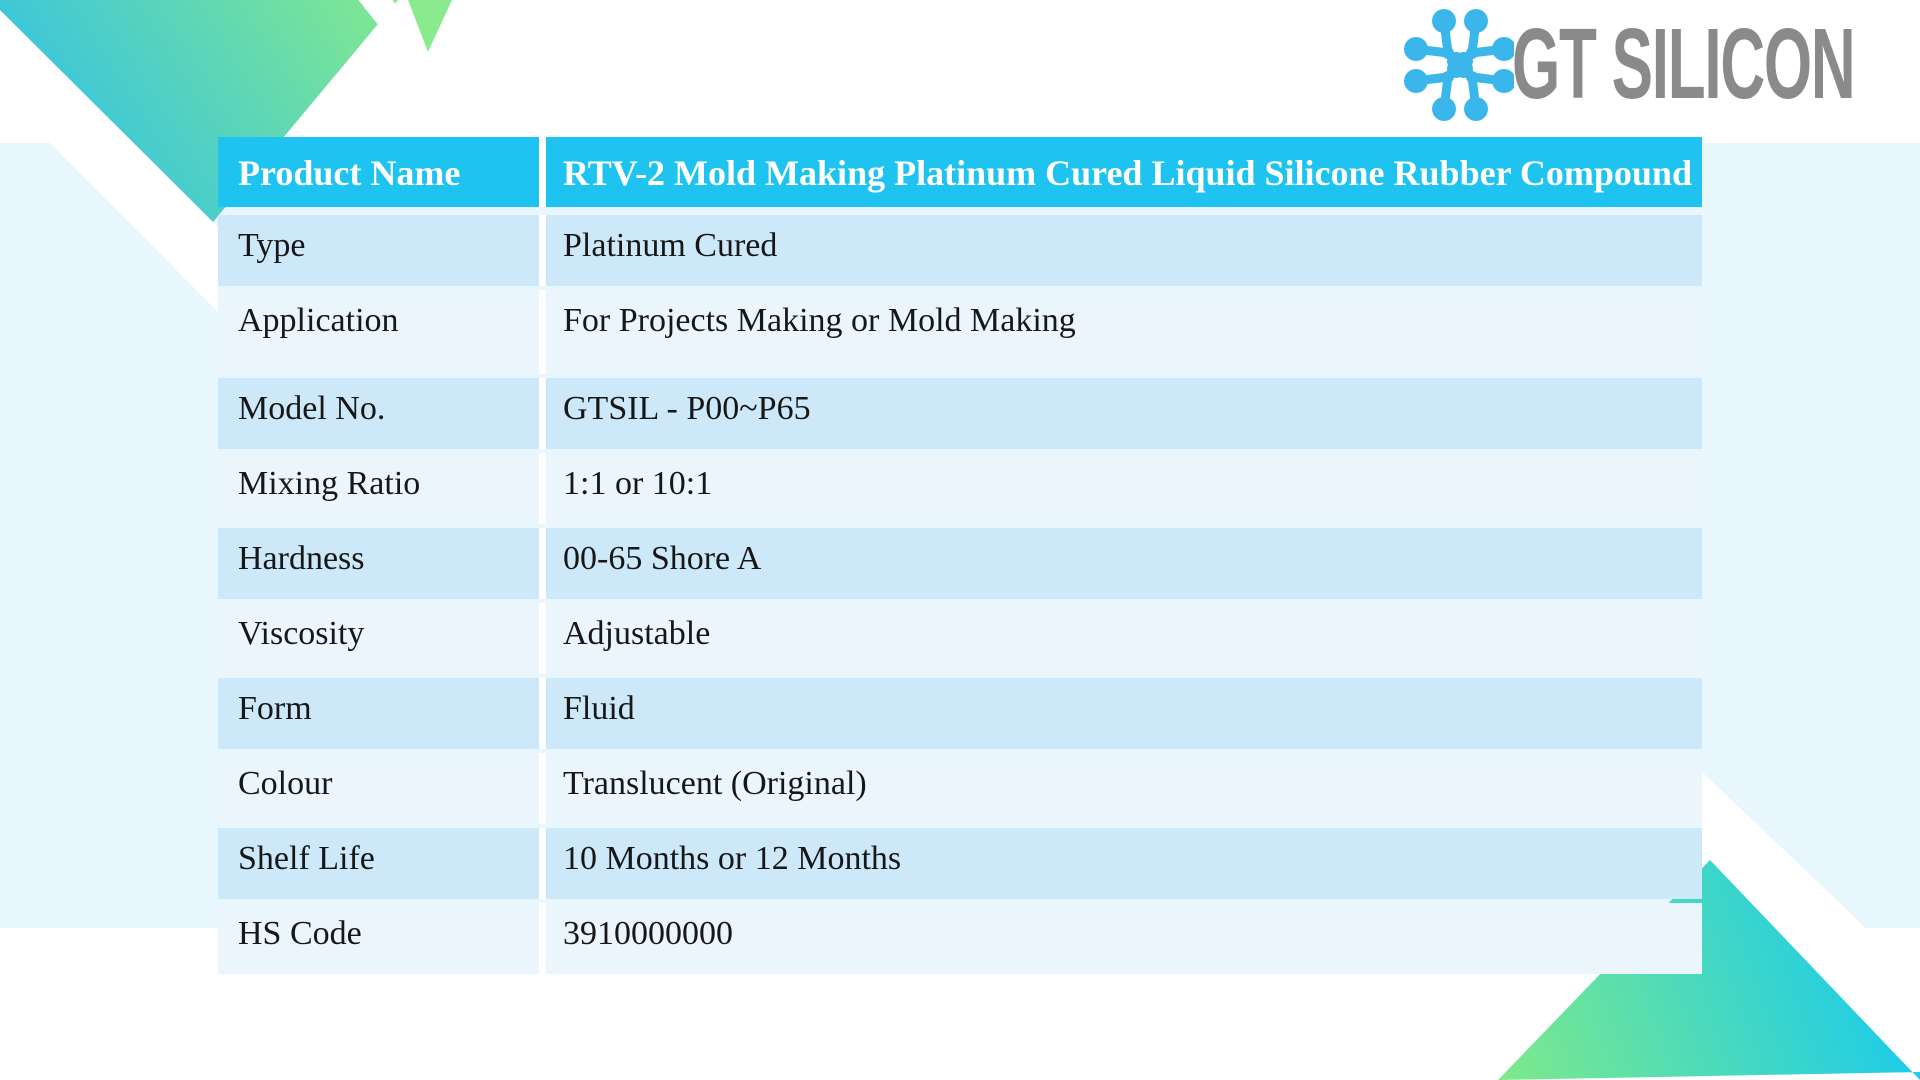 The width and height of the screenshot is (1920, 1080). I want to click on row-label: Viscosity, so click(378, 638).